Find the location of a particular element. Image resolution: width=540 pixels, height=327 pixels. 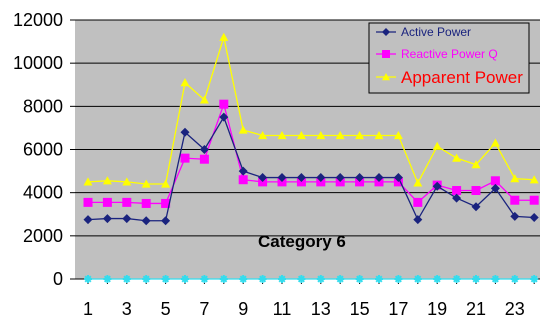

x-tick-label: 1 is located at coordinates (88, 309).